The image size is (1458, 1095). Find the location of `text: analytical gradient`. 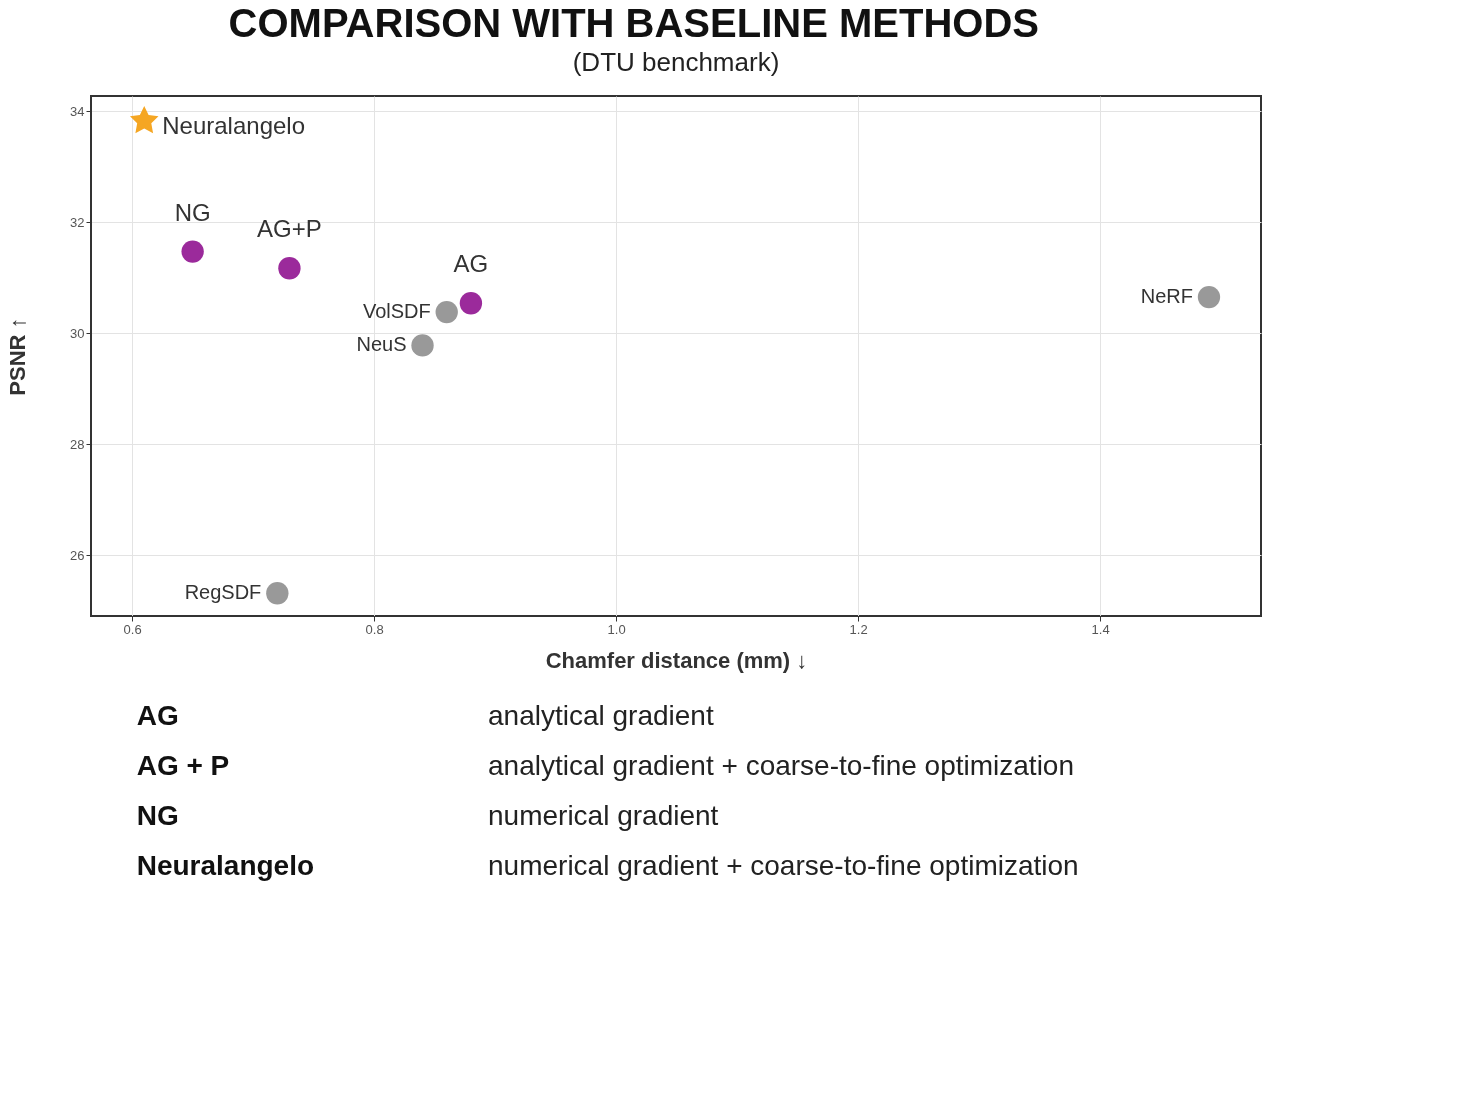

text: analytical gradient is located at coordinates (601, 715).